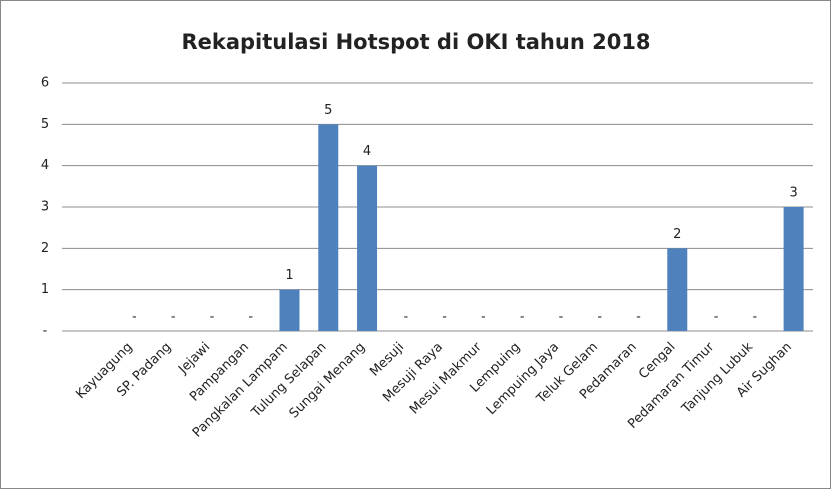 Image resolution: width=832 pixels, height=490 pixels. Describe the element at coordinates (367, 151) in the screenshot. I see `data-label: 4` at that location.